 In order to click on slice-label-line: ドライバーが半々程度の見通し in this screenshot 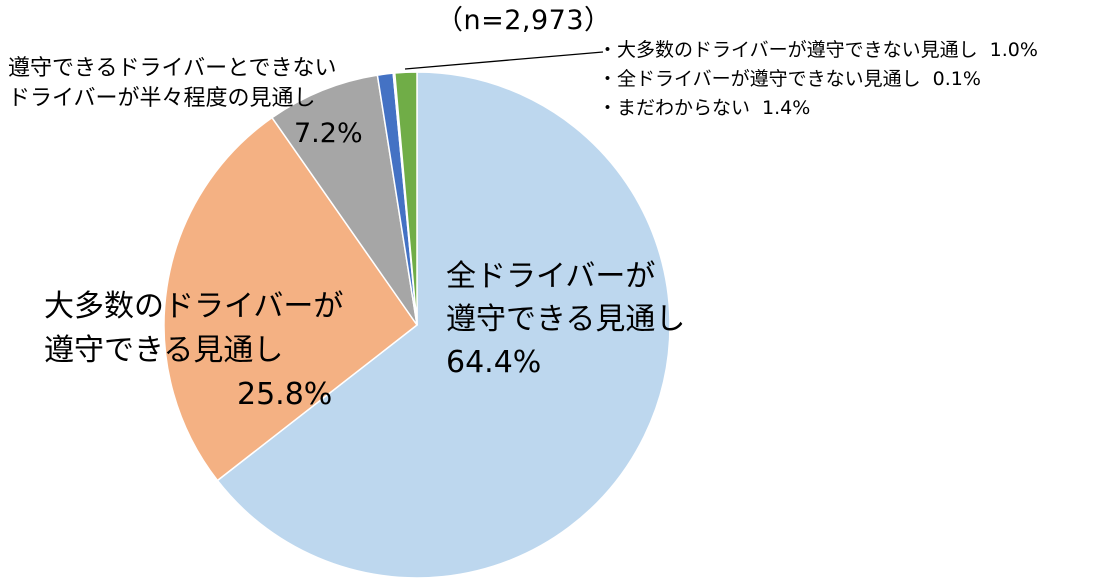, I will do `click(162, 98)`.